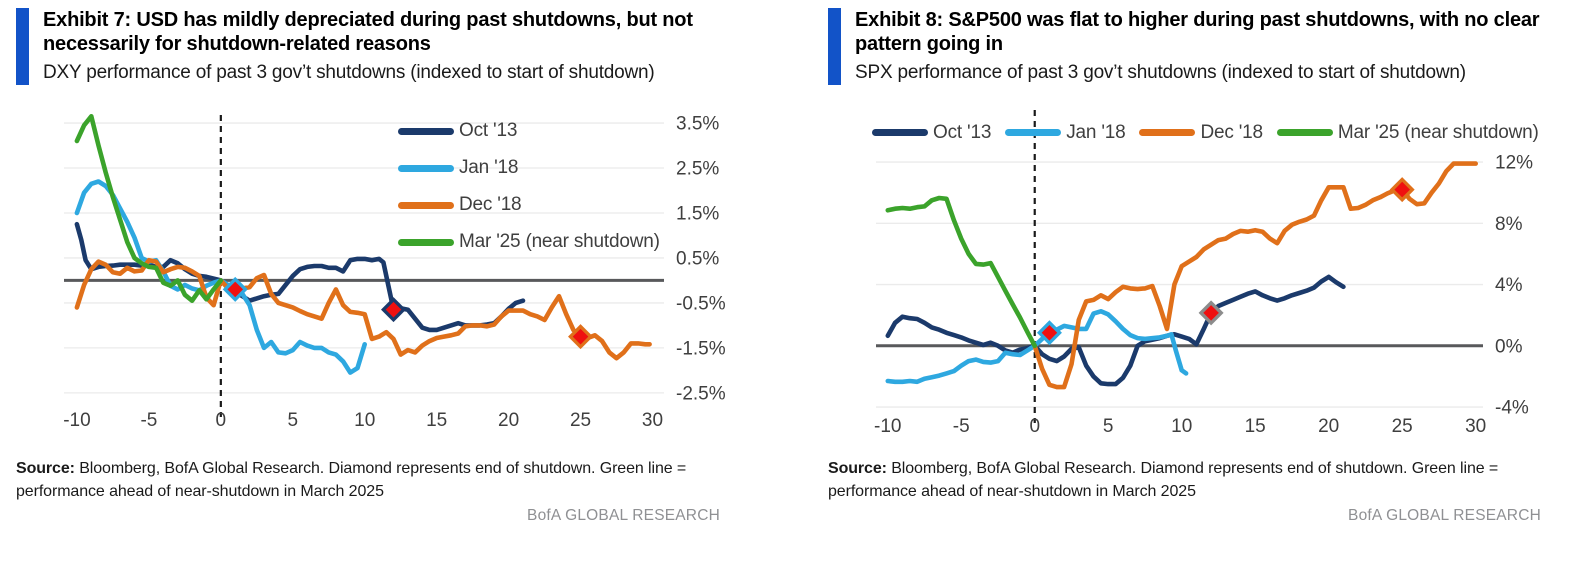 This screenshot has height=578, width=1573. I want to click on exhibit-7-accent-bar, so click(22, 46).